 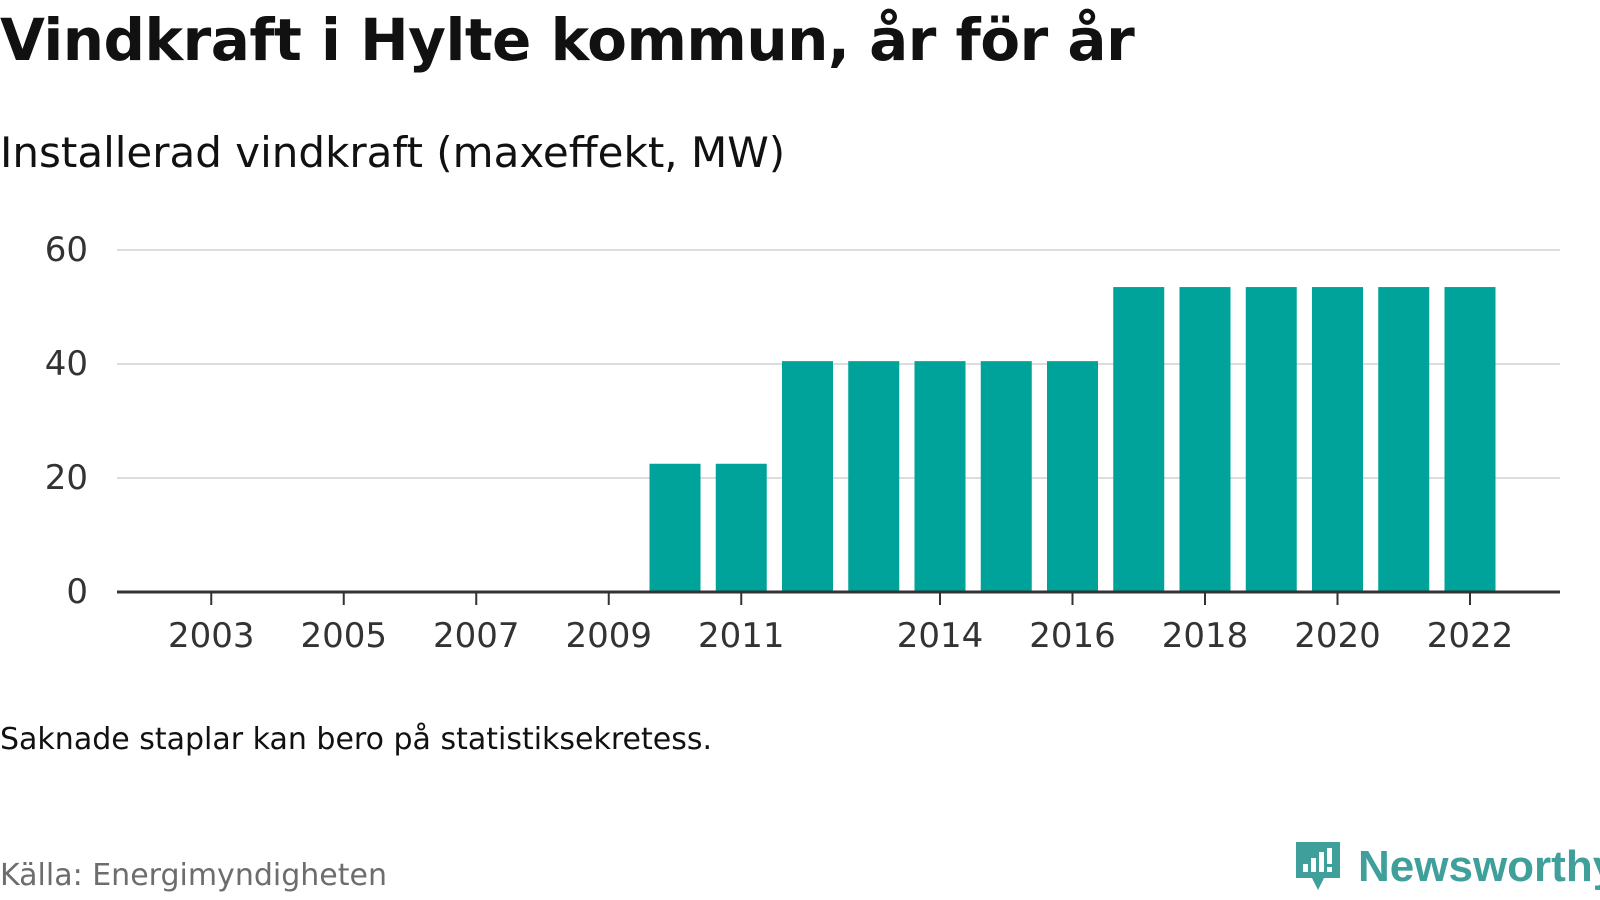 What do you see at coordinates (1072, 476) in the screenshot?
I see `bar-2016` at bounding box center [1072, 476].